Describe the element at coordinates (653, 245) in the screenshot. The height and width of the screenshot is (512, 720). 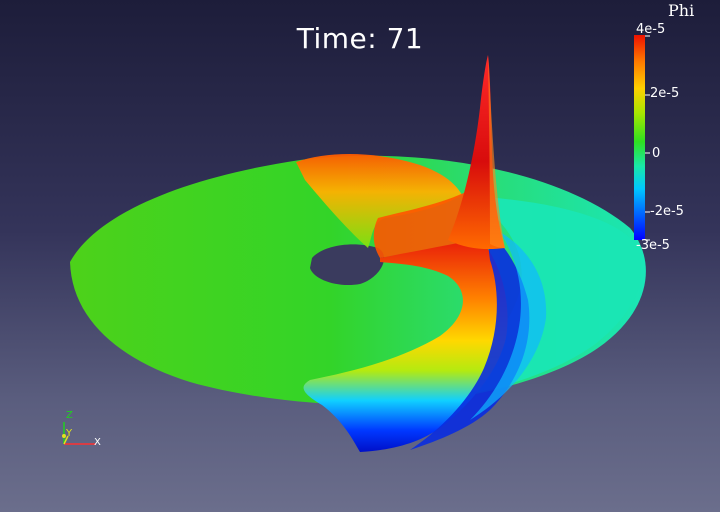
I see `colorbar-label-min: -3e-5` at that location.